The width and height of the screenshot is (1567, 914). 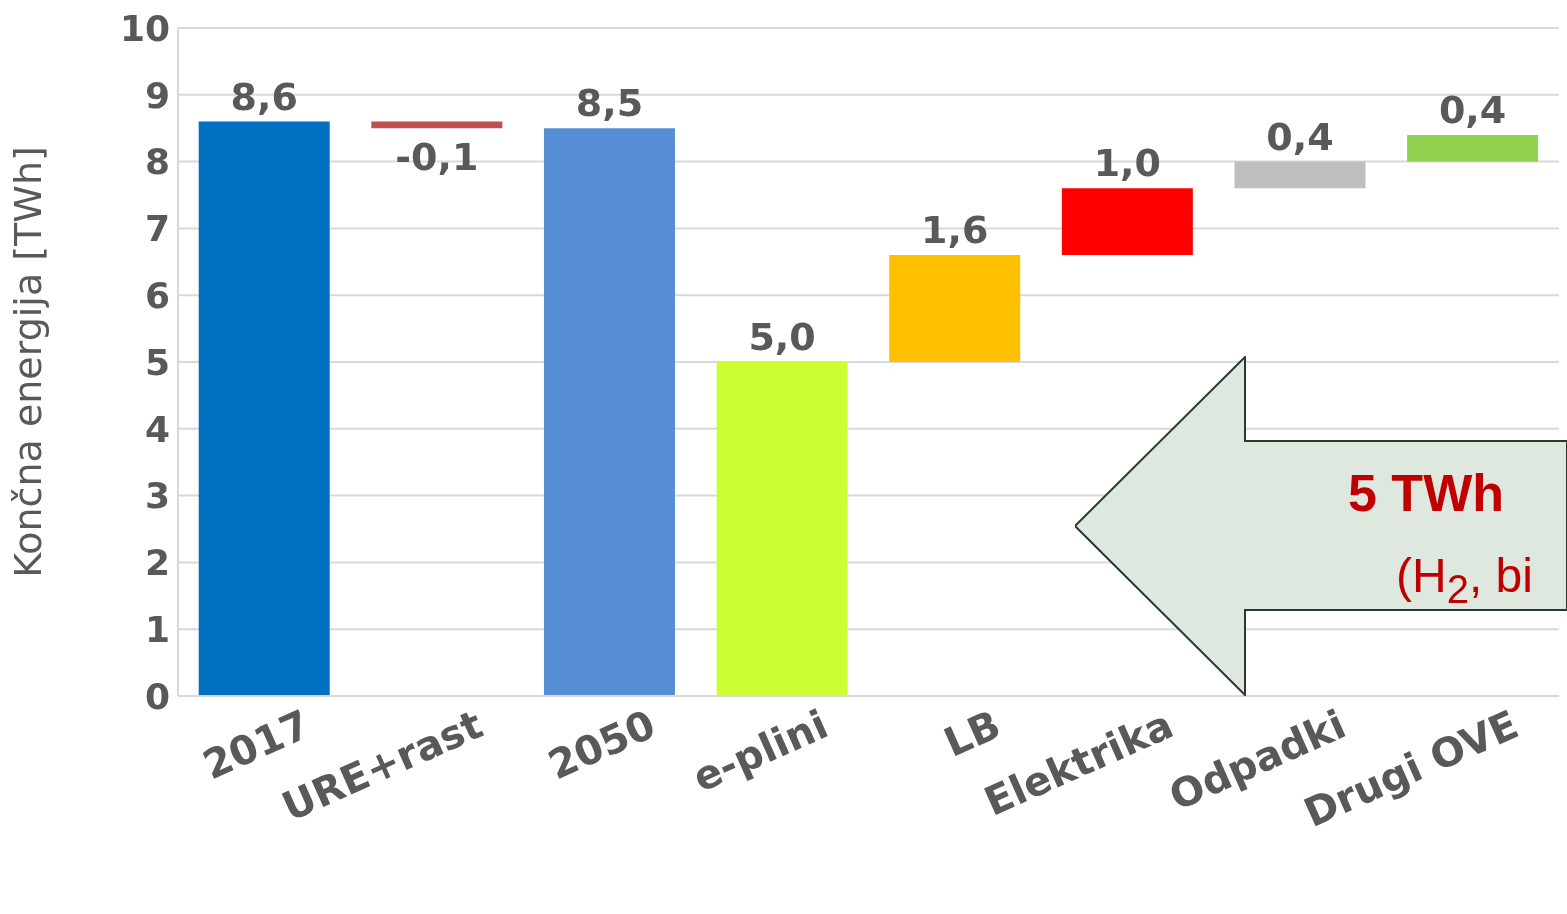 What do you see at coordinates (437, 157) in the screenshot?
I see `data-label: -0,1` at bounding box center [437, 157].